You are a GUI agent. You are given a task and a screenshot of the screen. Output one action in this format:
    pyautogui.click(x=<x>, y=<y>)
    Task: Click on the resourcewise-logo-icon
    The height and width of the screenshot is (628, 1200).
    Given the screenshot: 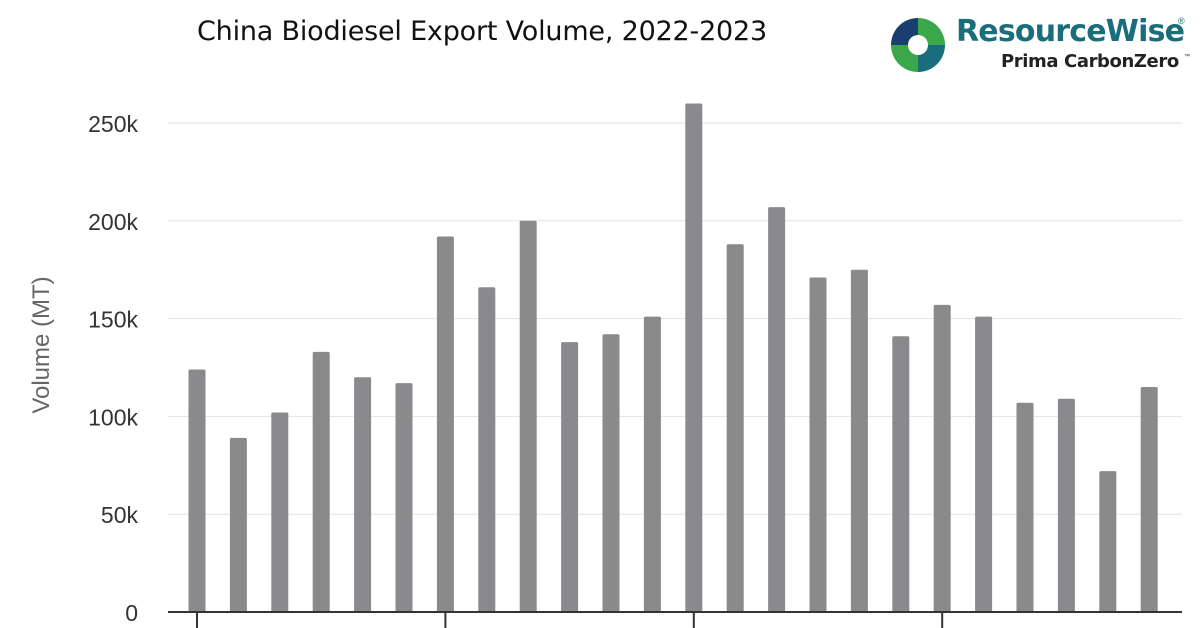 What is the action you would take?
    pyautogui.click(x=918, y=45)
    